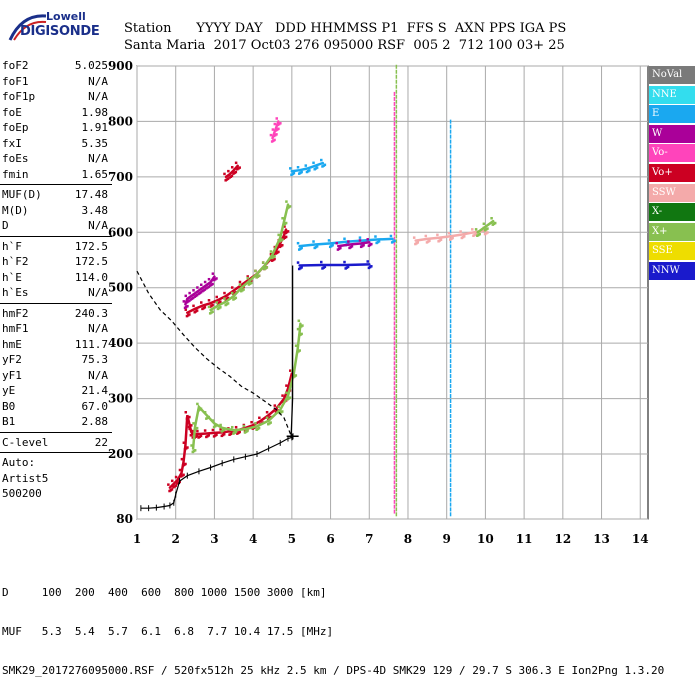  Describe the element at coordinates (640, 539) in the screenshot. I see `x-tick-label: 14` at that location.